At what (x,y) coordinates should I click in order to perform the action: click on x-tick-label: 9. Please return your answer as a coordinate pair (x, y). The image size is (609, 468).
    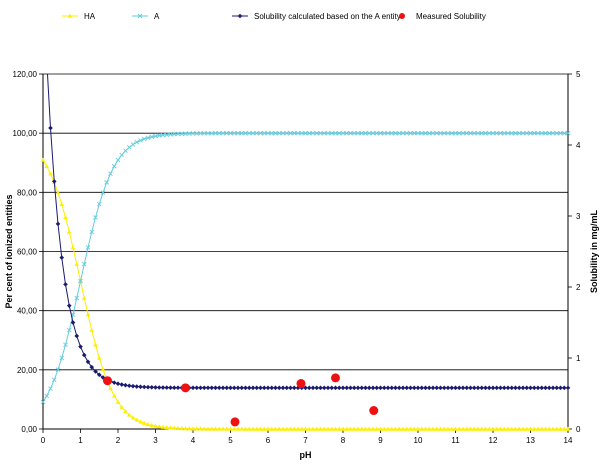
    Looking at the image, I should click on (380, 440).